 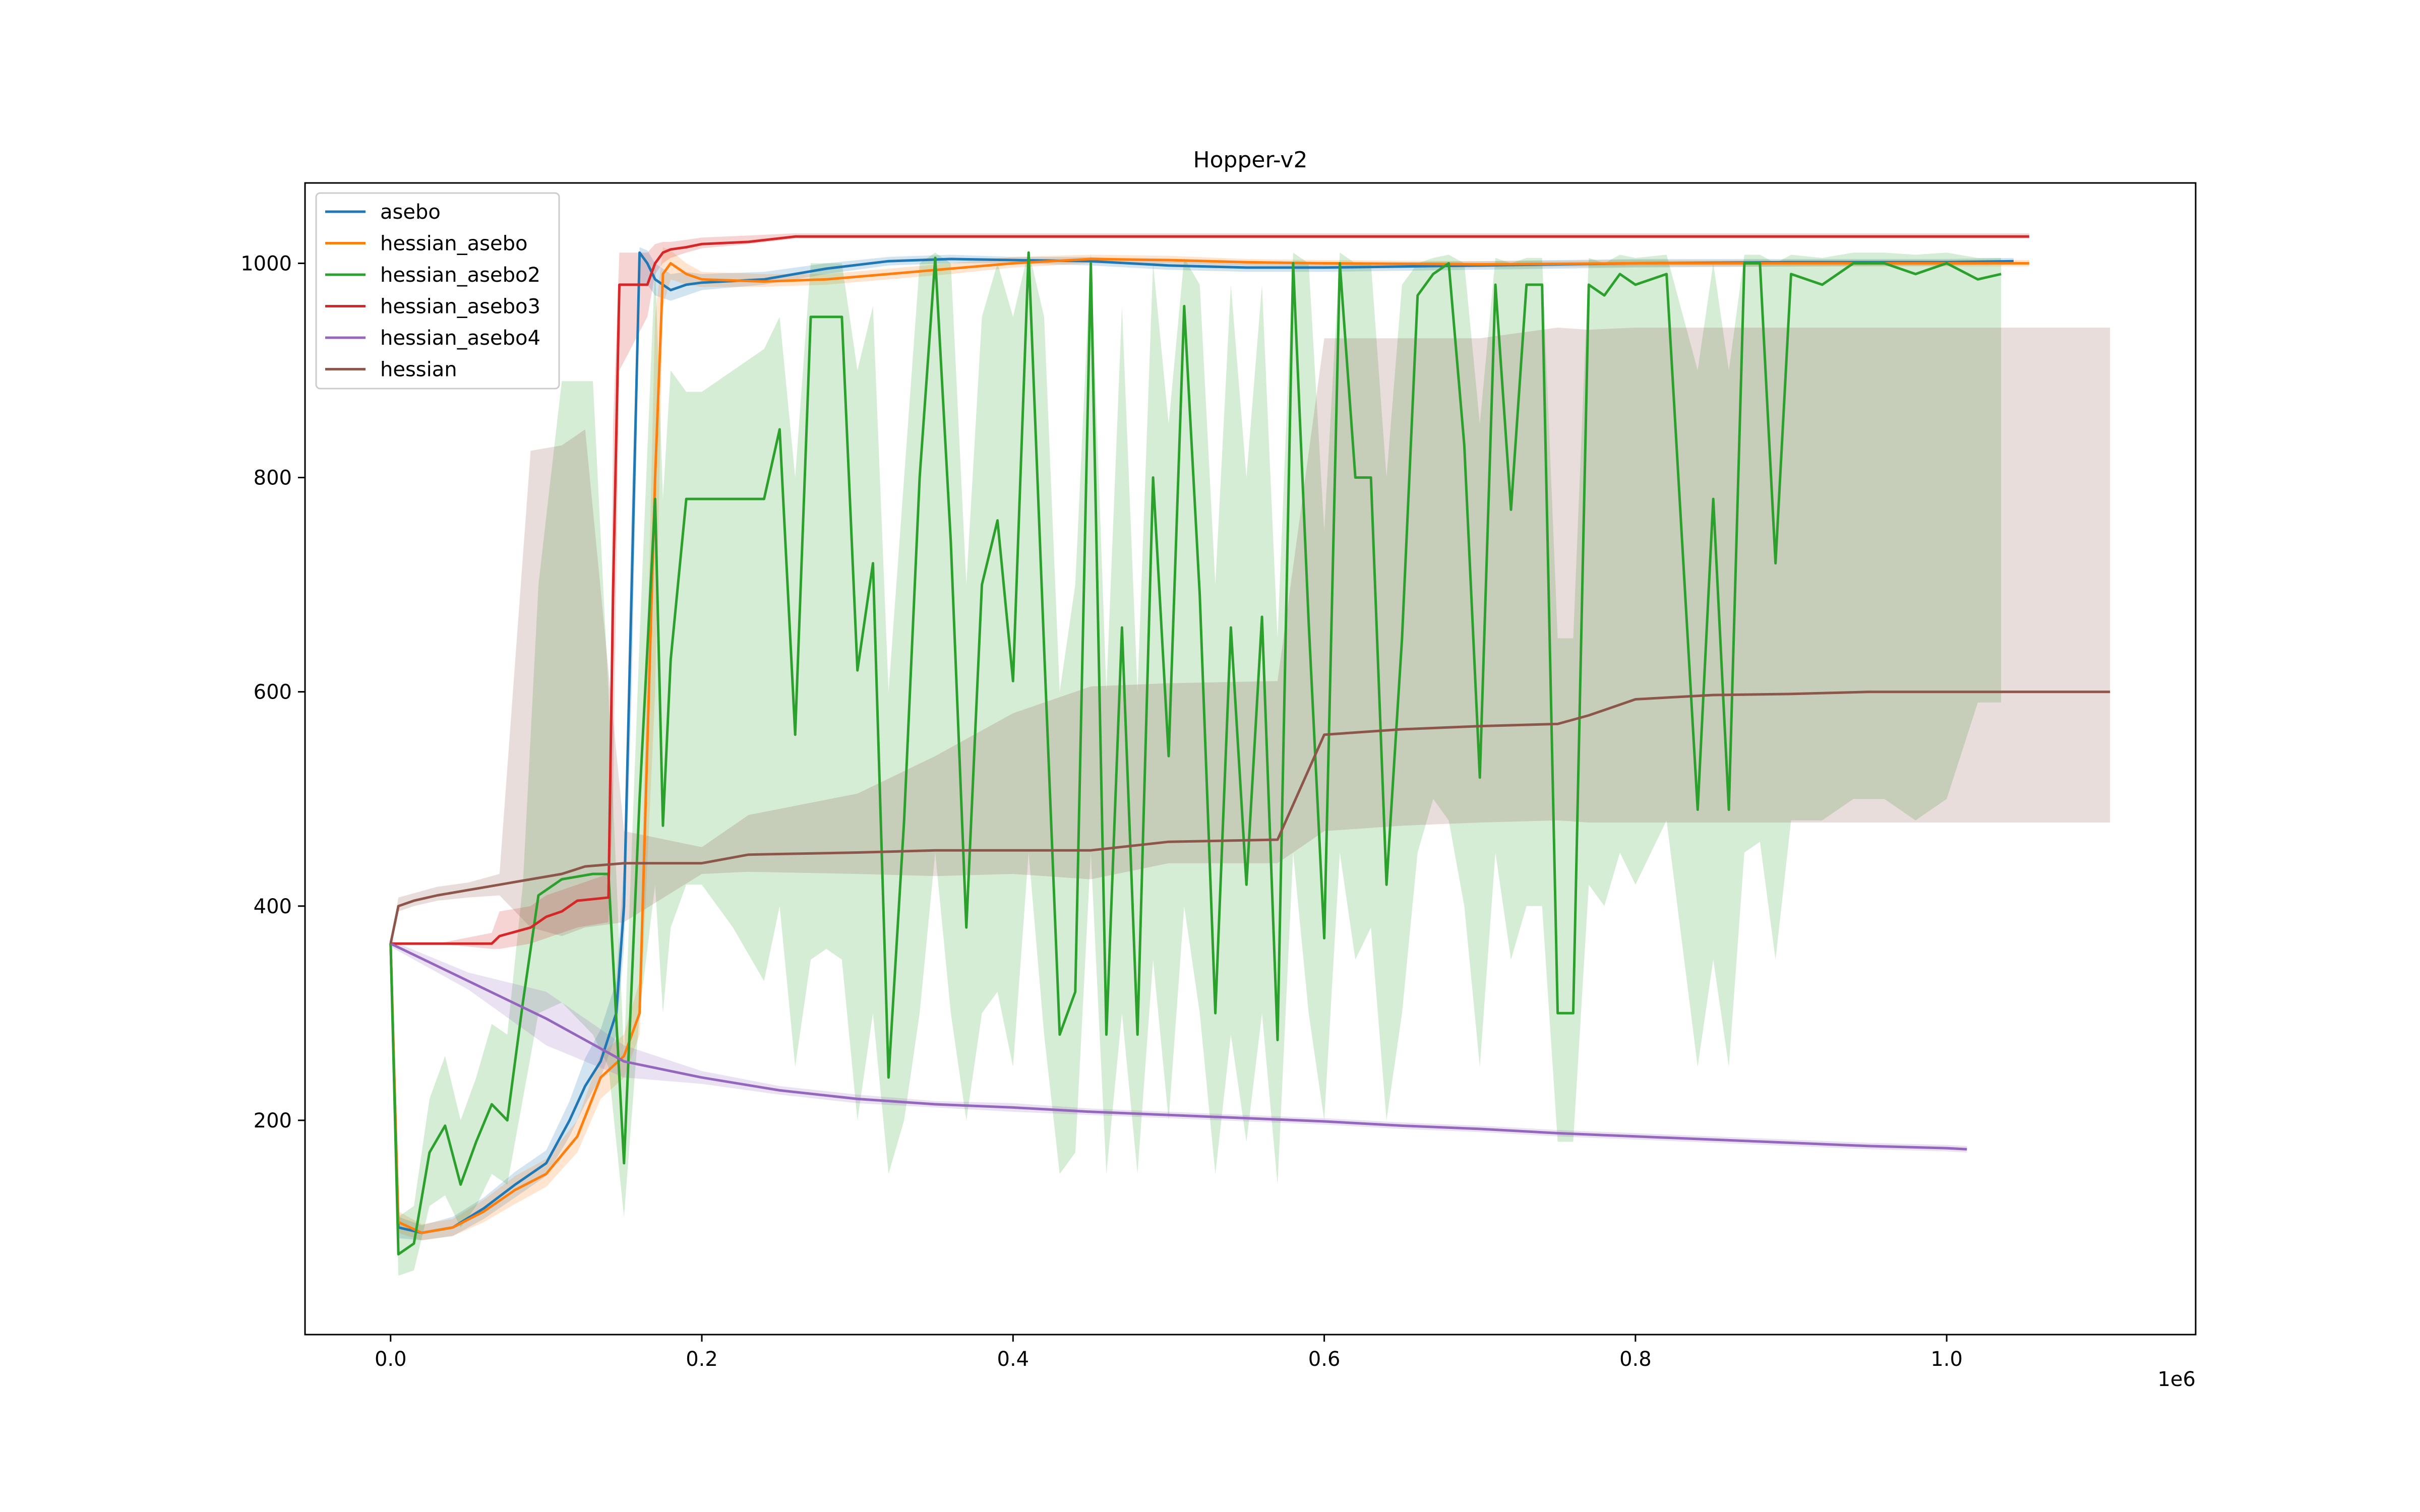 What do you see at coordinates (418, 370) in the screenshot?
I see `legend-label-hessian: hessian` at bounding box center [418, 370].